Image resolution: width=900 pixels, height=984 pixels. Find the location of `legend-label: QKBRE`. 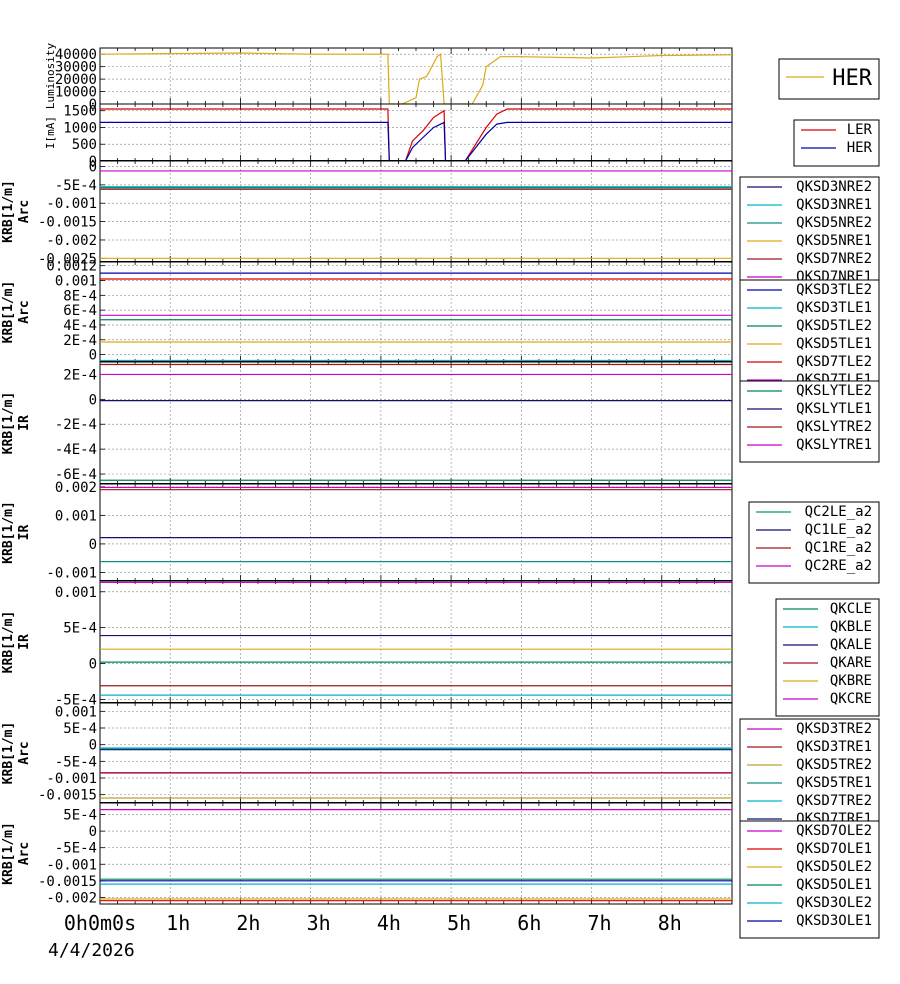

legend-label: QKBRE is located at coordinates (851, 681).